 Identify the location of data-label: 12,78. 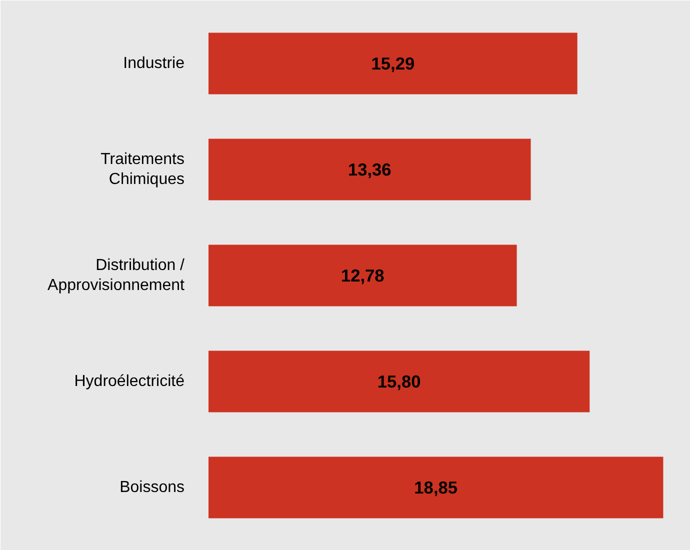
(362, 276).